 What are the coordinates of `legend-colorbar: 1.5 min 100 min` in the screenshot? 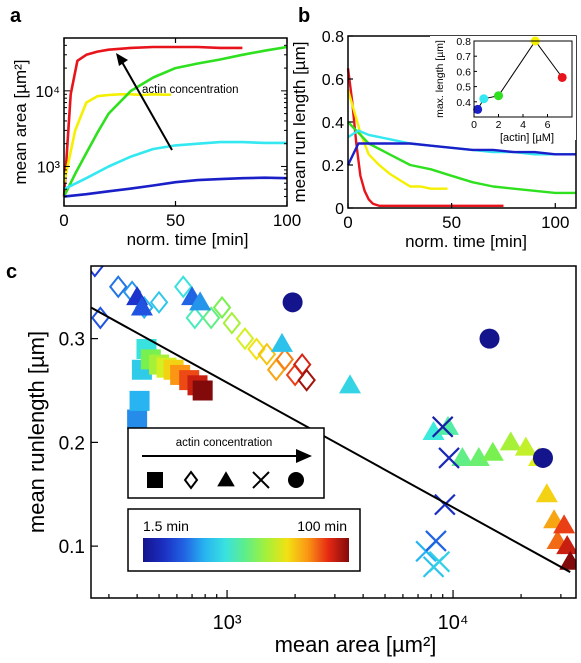 It's located at (244, 540).